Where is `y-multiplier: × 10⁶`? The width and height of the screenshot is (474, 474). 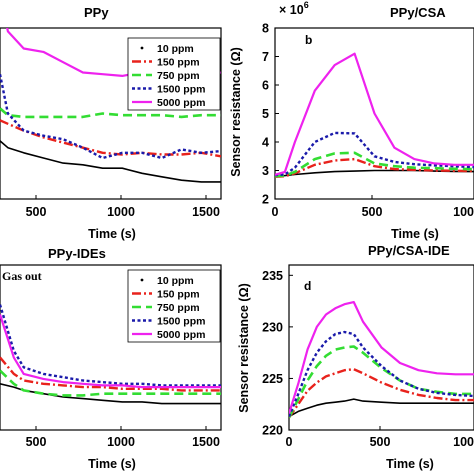 y-multiplier: × 10⁶ is located at coordinates (294, 8).